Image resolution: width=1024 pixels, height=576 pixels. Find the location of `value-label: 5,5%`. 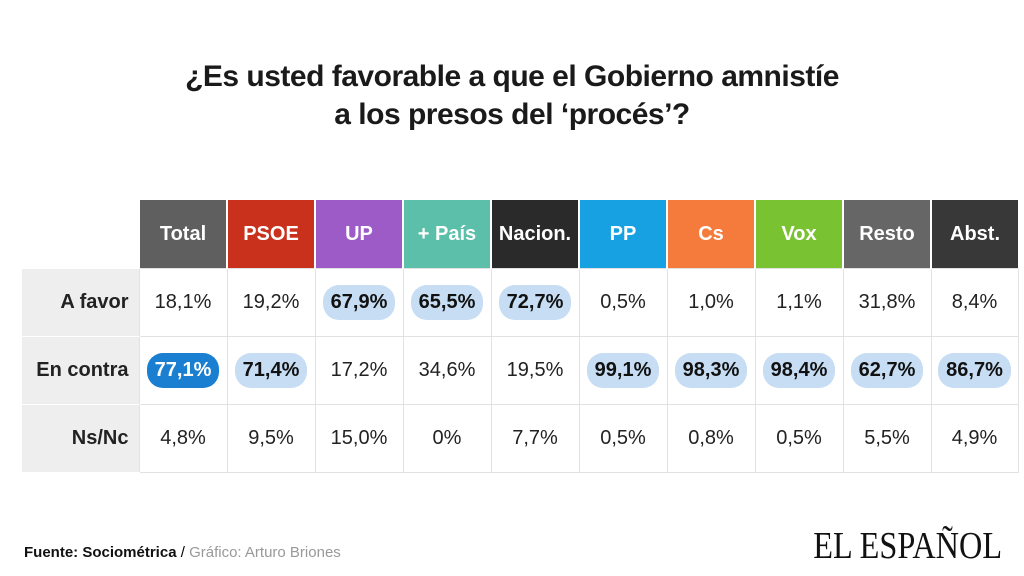

value-label: 5,5% is located at coordinates (887, 438).